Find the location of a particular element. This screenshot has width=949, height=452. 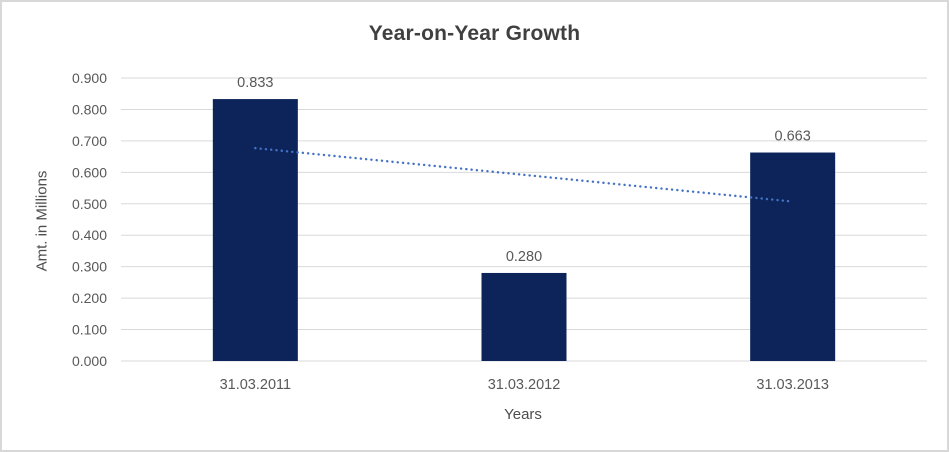

y-tick-label: 0.600 is located at coordinates (89, 172).